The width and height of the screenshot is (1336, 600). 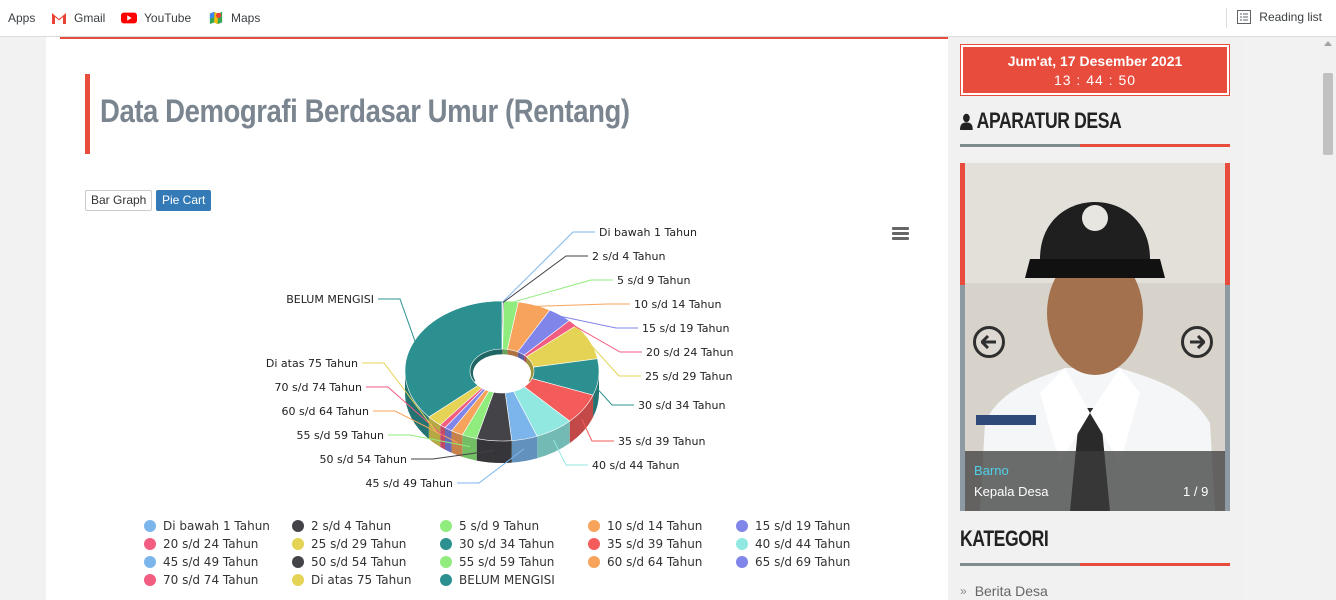 What do you see at coordinates (655, 562) in the screenshot?
I see `legend-label-13: 60 s/d 64 Tahun` at bounding box center [655, 562].